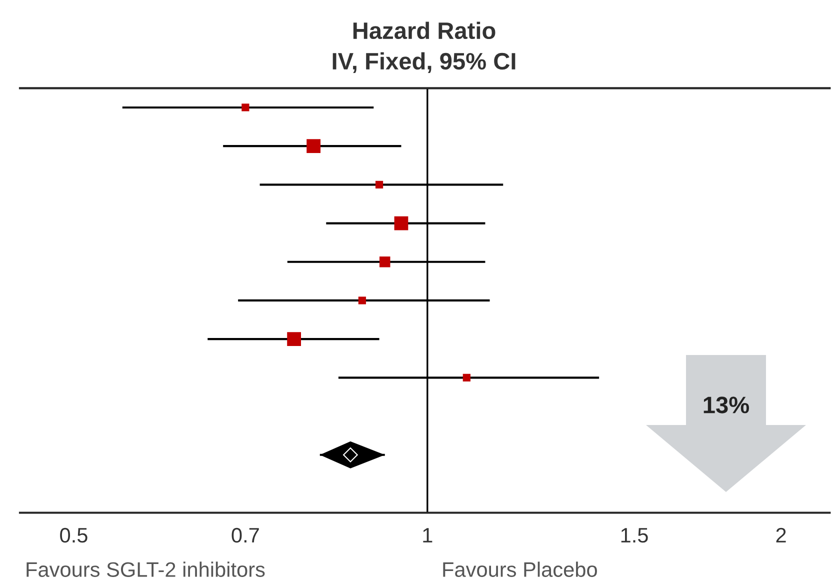 Image resolution: width=833 pixels, height=584 pixels. Describe the element at coordinates (727, 405) in the screenshot. I see `annotation: 13%` at that location.